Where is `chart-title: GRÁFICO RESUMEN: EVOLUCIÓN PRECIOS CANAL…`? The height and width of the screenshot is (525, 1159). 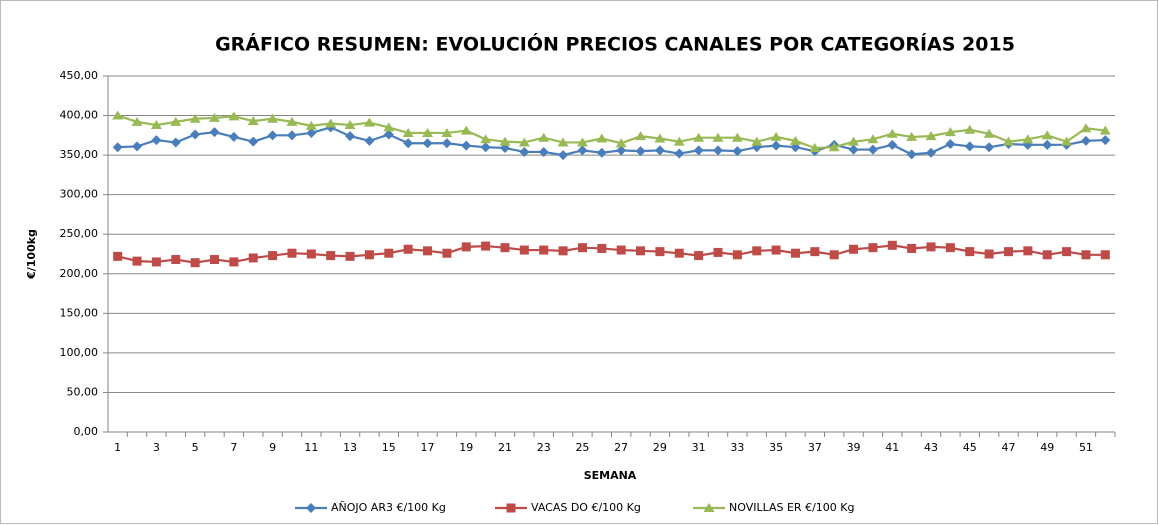
chart-title: GRÁFICO RESUMEN: EVOLUCIÓN PRECIOS CANAL… is located at coordinates (615, 44).